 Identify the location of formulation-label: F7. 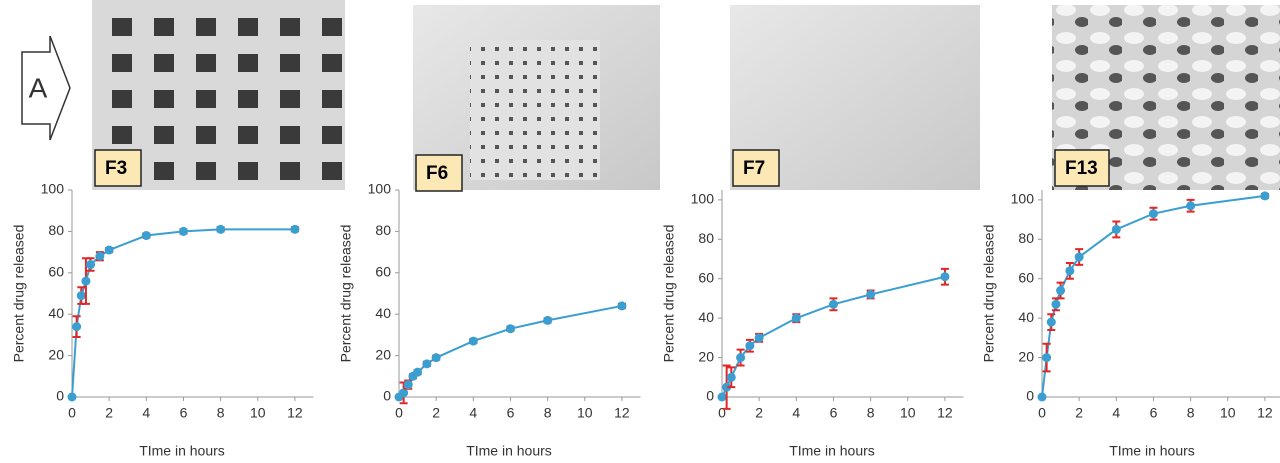
(754, 168).